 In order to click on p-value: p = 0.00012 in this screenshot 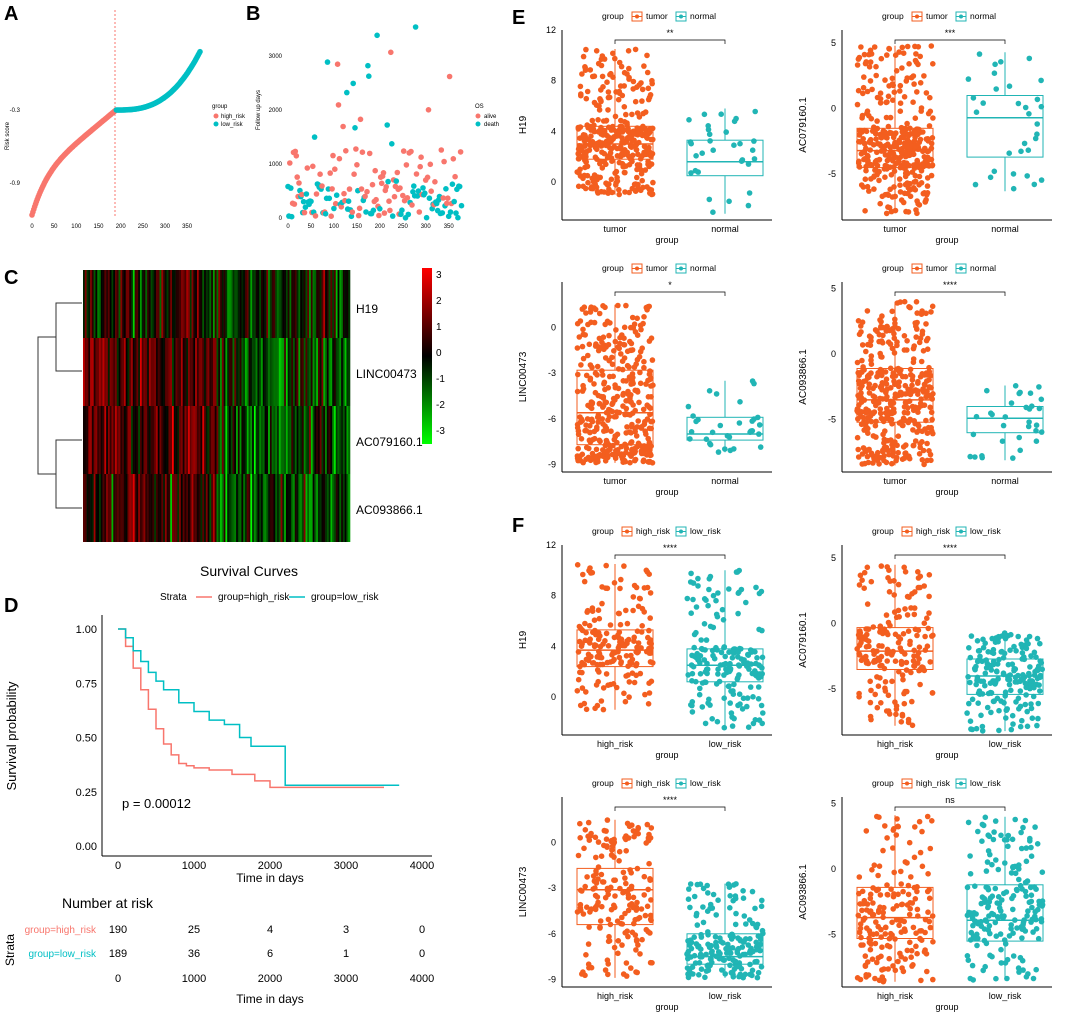, I will do `click(156, 803)`.